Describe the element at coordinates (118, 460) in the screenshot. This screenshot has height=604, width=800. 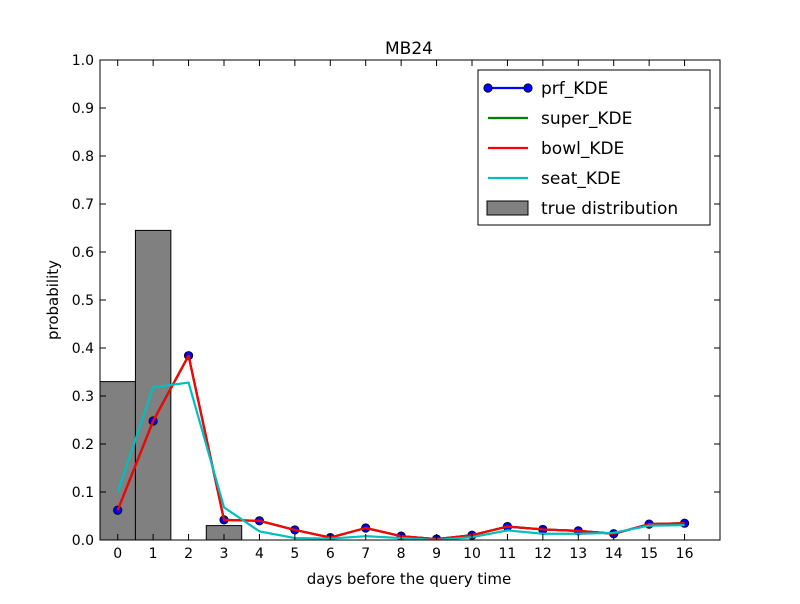
I see `histogram-bar` at that location.